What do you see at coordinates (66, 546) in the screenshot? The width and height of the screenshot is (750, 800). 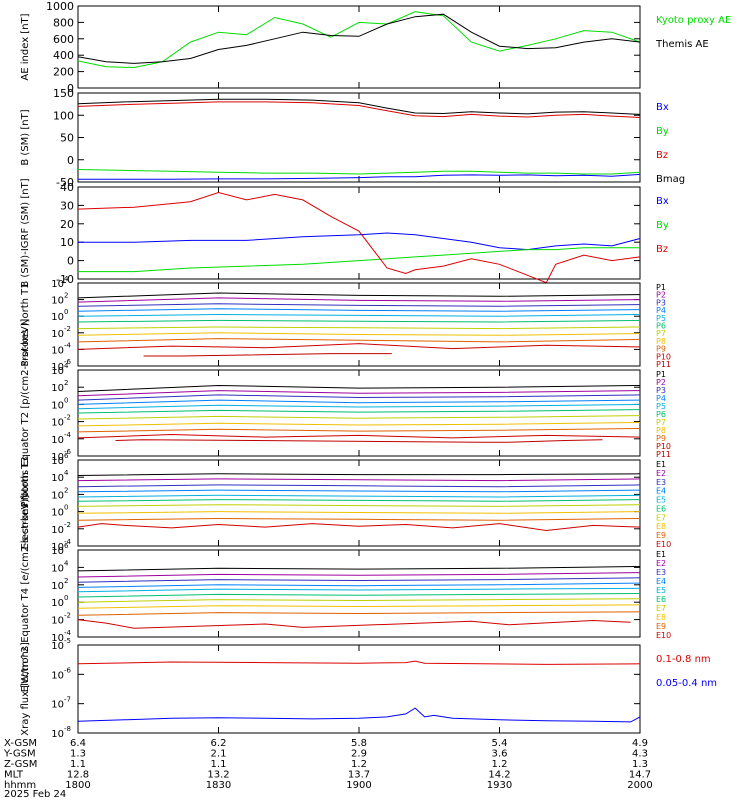 I see `y-tick-label-exponent: 6` at bounding box center [66, 546].